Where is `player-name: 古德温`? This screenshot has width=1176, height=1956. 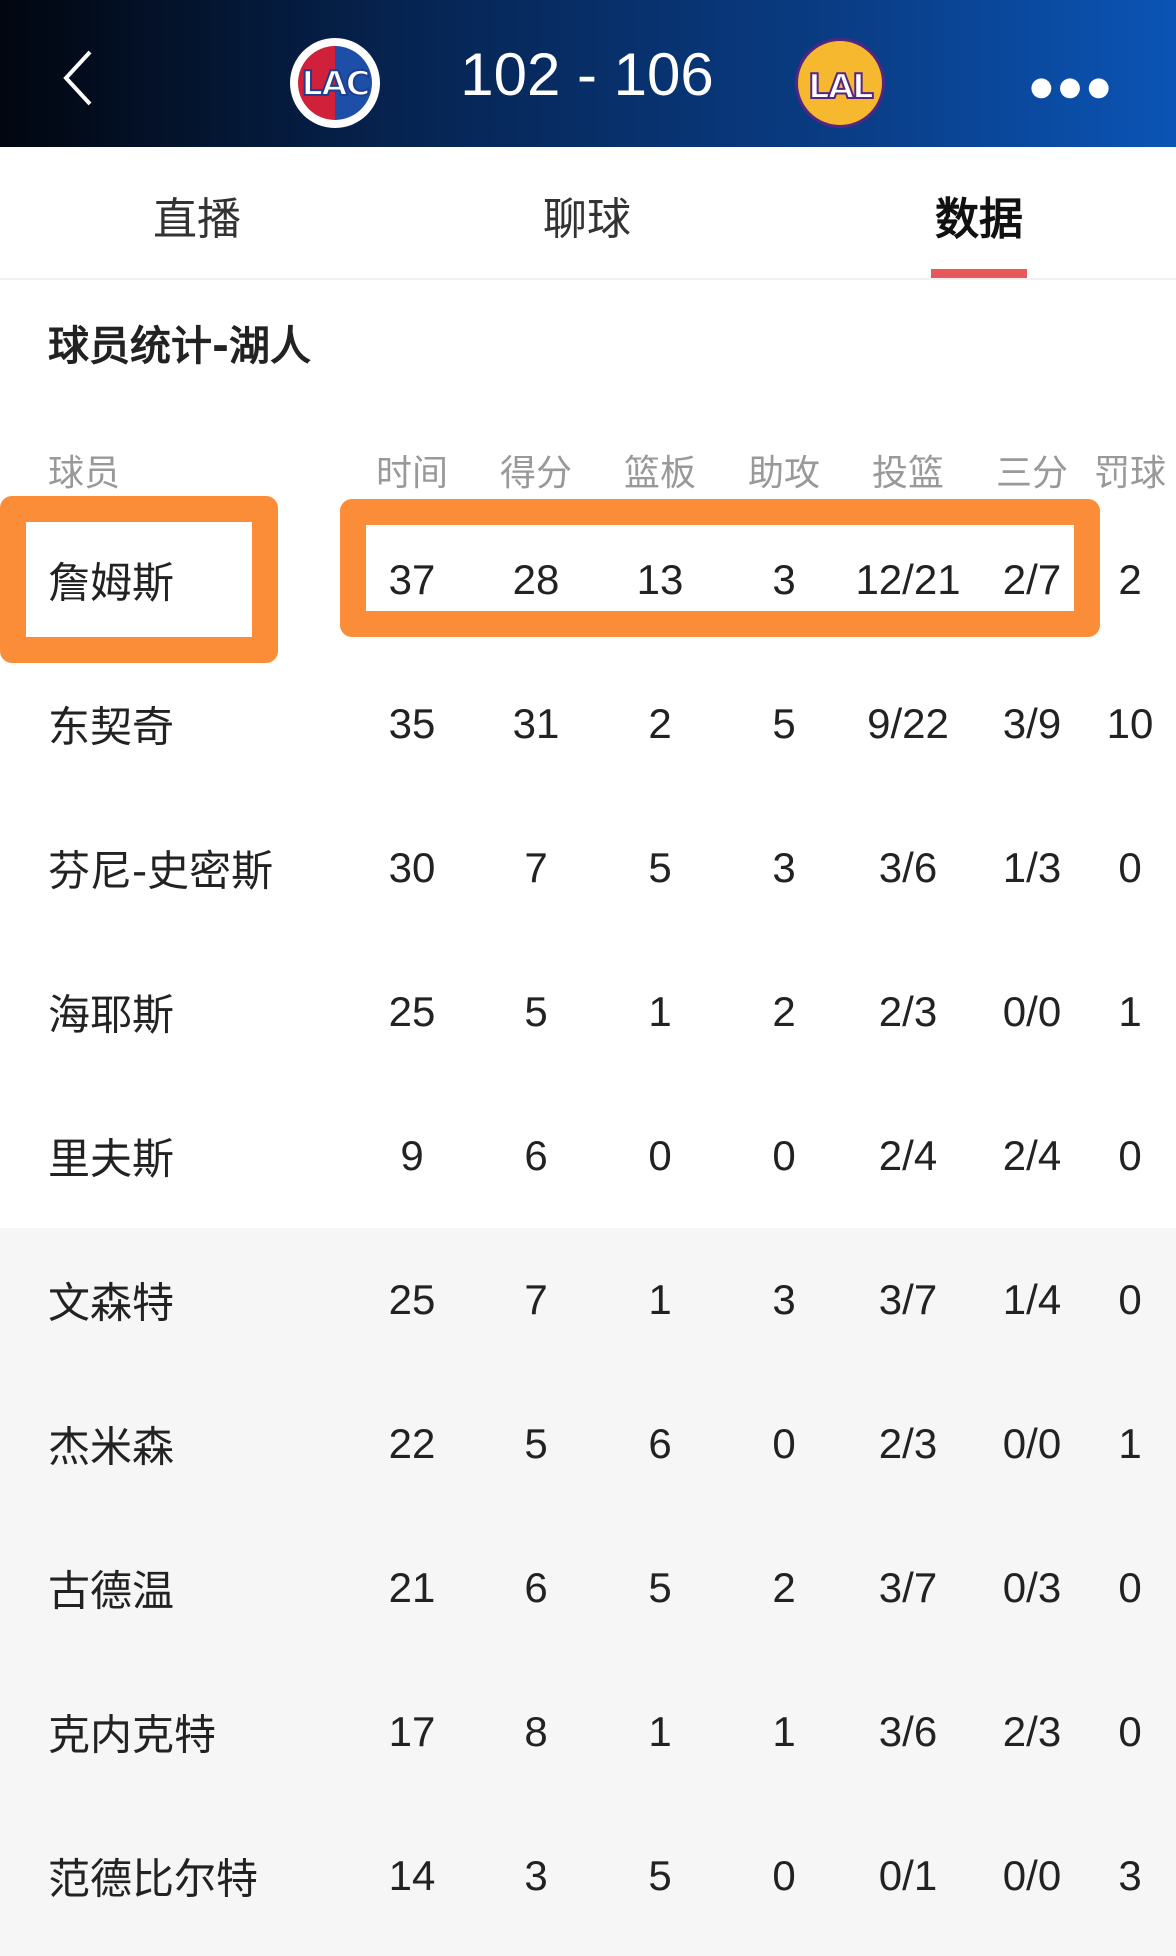 player-name: 古德温 is located at coordinates (111, 1591).